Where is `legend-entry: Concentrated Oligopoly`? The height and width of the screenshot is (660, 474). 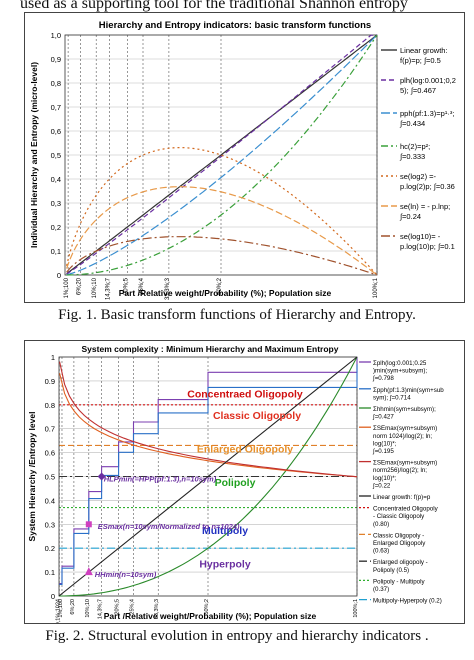
legend-entry: Concentrated Oligopoly is located at coordinates (406, 509).